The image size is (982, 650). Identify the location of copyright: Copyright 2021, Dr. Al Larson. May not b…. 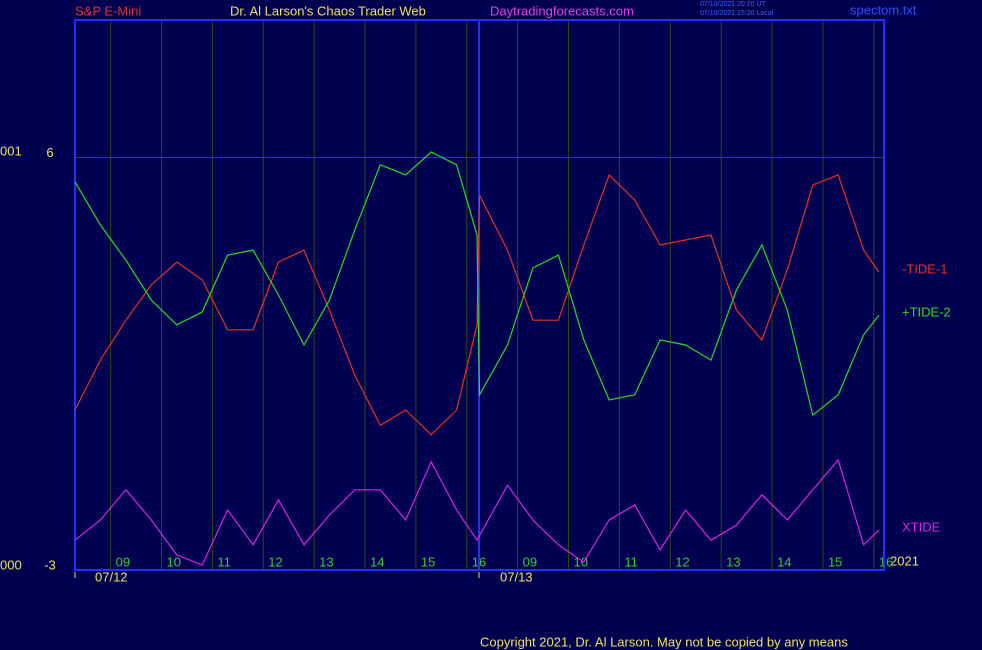
(664, 641).